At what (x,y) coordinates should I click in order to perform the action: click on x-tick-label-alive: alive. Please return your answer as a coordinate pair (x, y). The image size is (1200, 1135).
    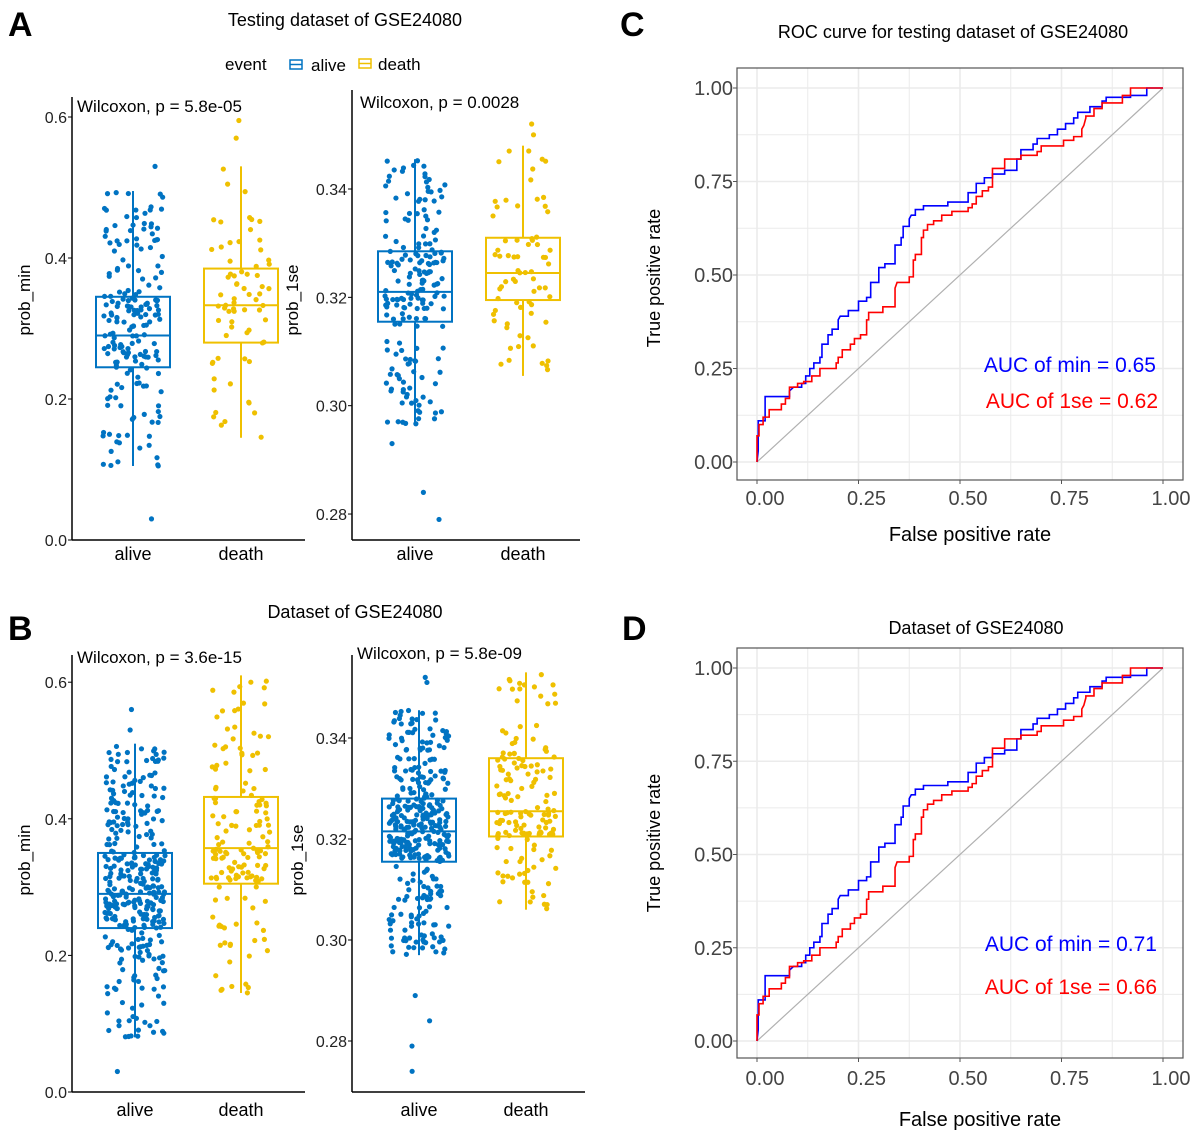
    Looking at the image, I should click on (132, 554).